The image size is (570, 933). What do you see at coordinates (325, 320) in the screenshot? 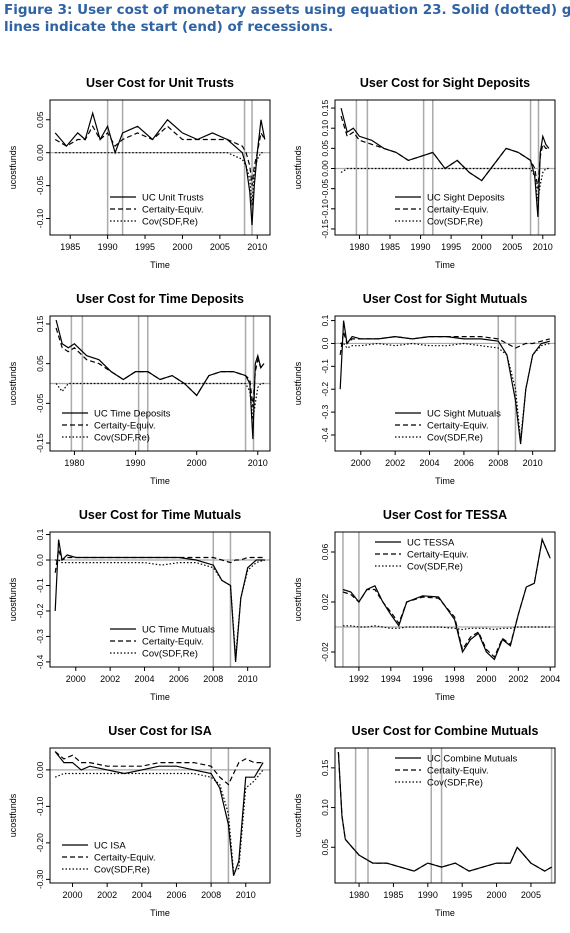
I see `y-tick-label: 0.1` at bounding box center [325, 320].